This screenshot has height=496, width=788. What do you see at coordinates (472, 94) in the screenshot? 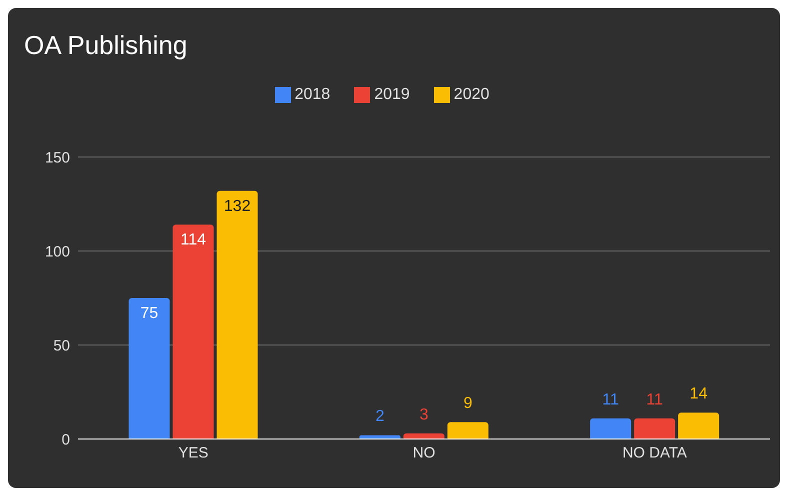
I see `legend-label: 2020` at bounding box center [472, 94].